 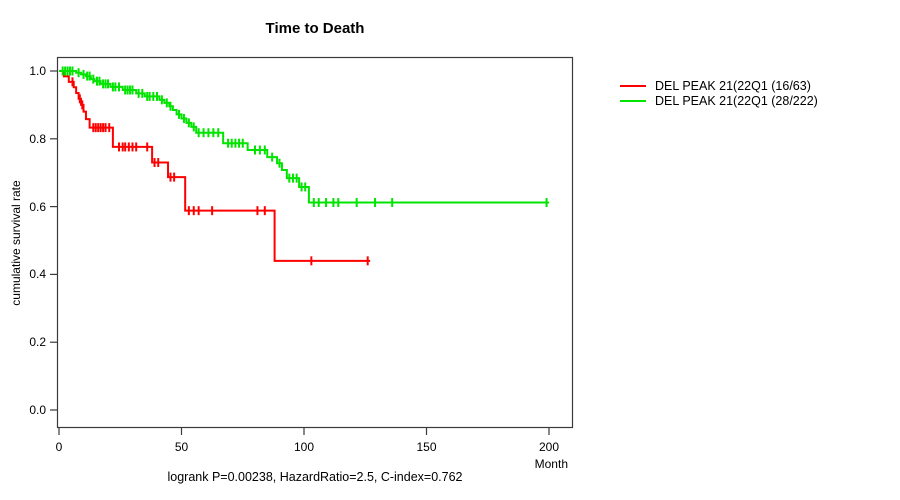 What do you see at coordinates (304, 447) in the screenshot?
I see `x-tick-label: 100` at bounding box center [304, 447].